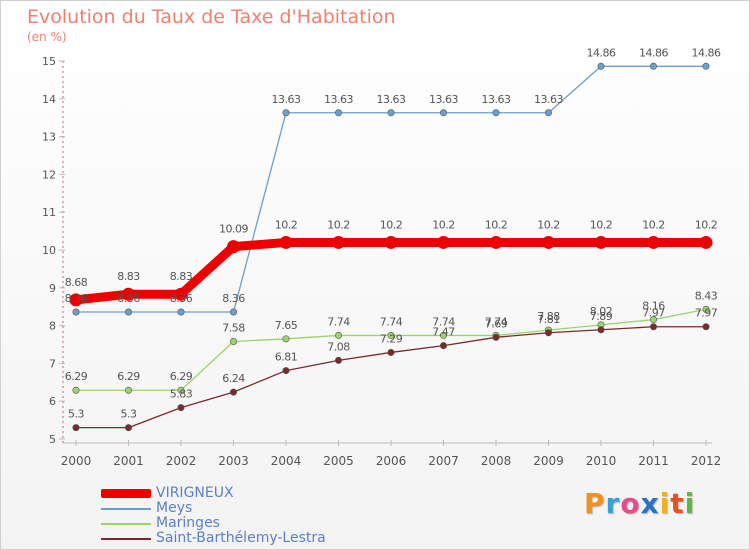 The width and height of the screenshot is (750, 550). Describe the element at coordinates (76, 461) in the screenshot. I see `x-tick-label: 2000` at that location.